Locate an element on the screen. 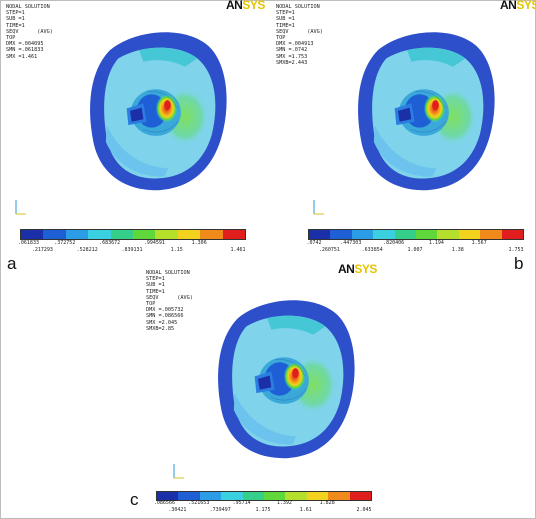  info-line: SMX =1.461 is located at coordinates (22, 56).